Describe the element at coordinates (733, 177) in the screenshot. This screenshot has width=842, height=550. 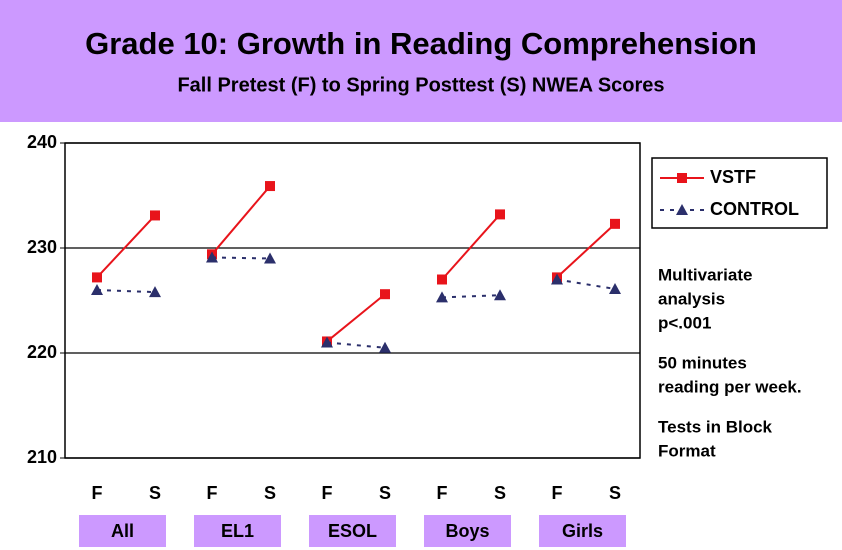
I see `legend-label: VSTF` at that location.